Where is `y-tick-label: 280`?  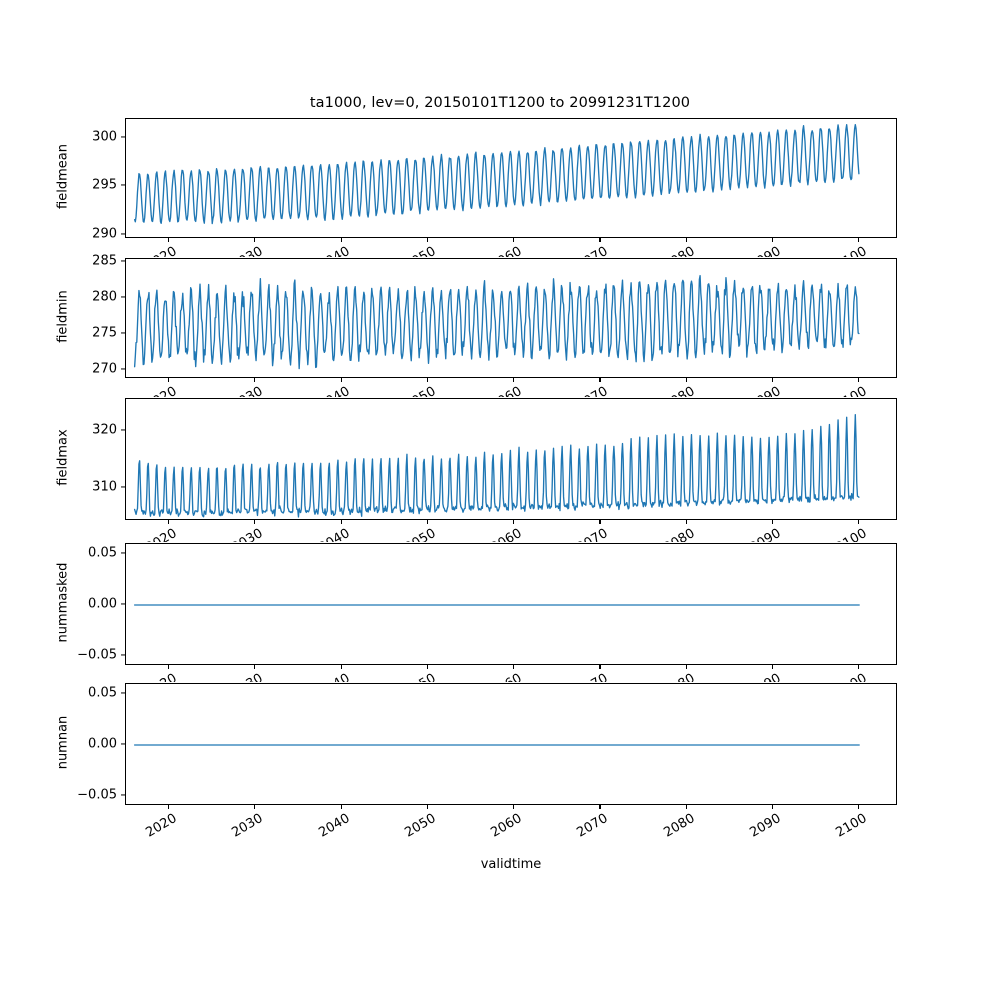 y-tick-label: 280 is located at coordinates (104, 297).